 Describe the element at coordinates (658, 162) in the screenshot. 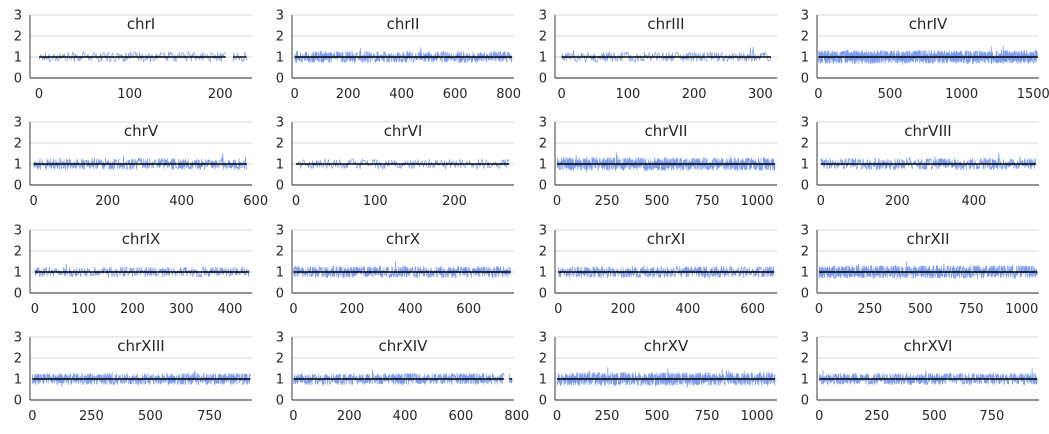

I see `panel-chrVII: 0 1 2 3 0 250 500 750 1000 chrVII` at that location.